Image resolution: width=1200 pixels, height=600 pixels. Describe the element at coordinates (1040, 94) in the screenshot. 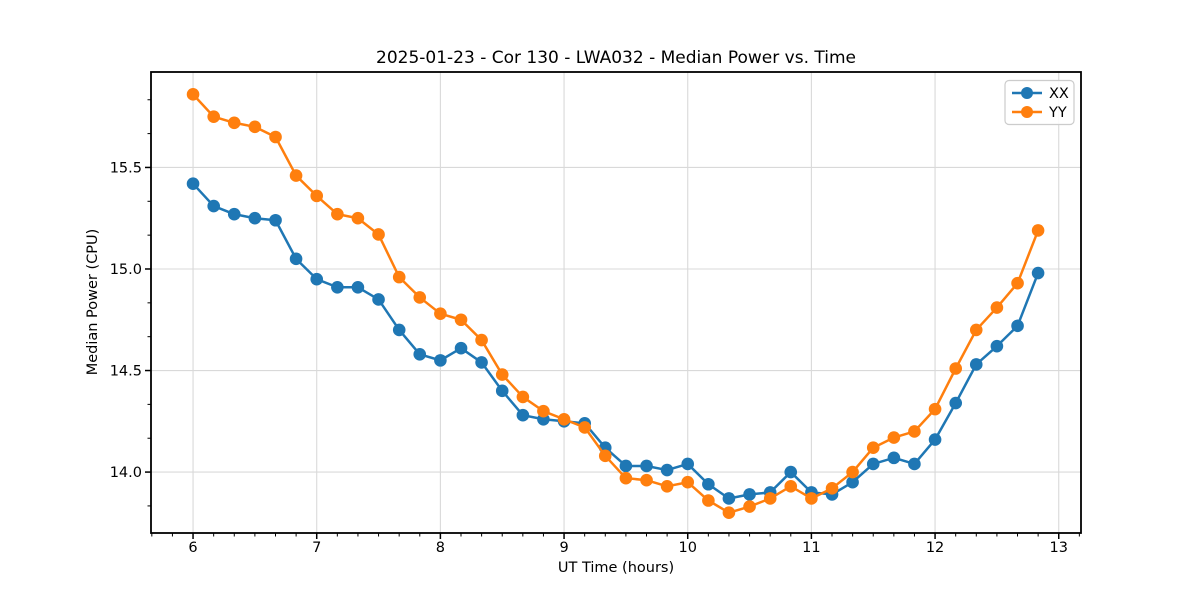

I see `legend-entry-XX: XX` at that location.